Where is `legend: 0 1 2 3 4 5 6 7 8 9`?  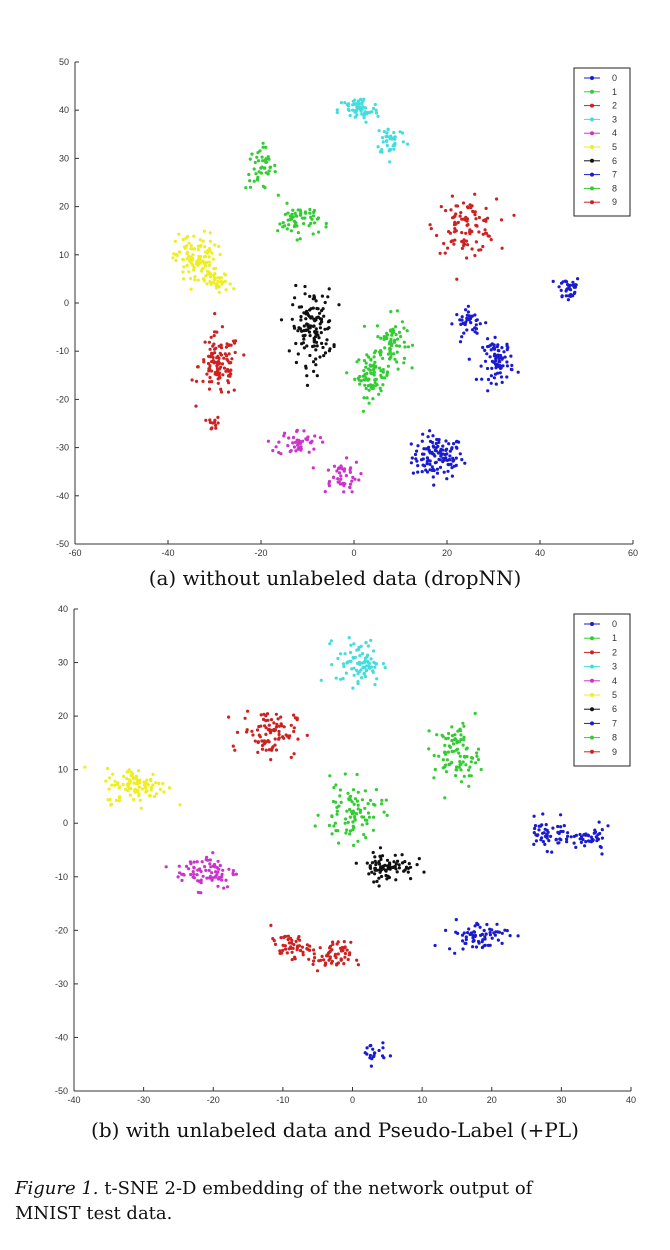
legend: 0 1 2 3 4 5 6 7 8 9 is located at coordinates (602, 142).